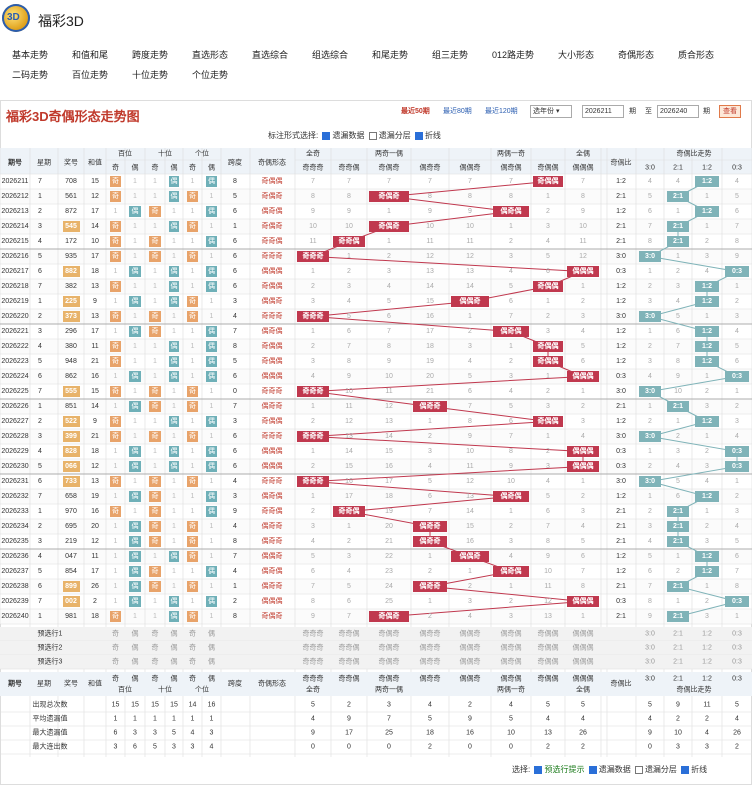  Describe the element at coordinates (90, 55) in the screenshot. I see `nav-link-1: 和值和尾` at that location.